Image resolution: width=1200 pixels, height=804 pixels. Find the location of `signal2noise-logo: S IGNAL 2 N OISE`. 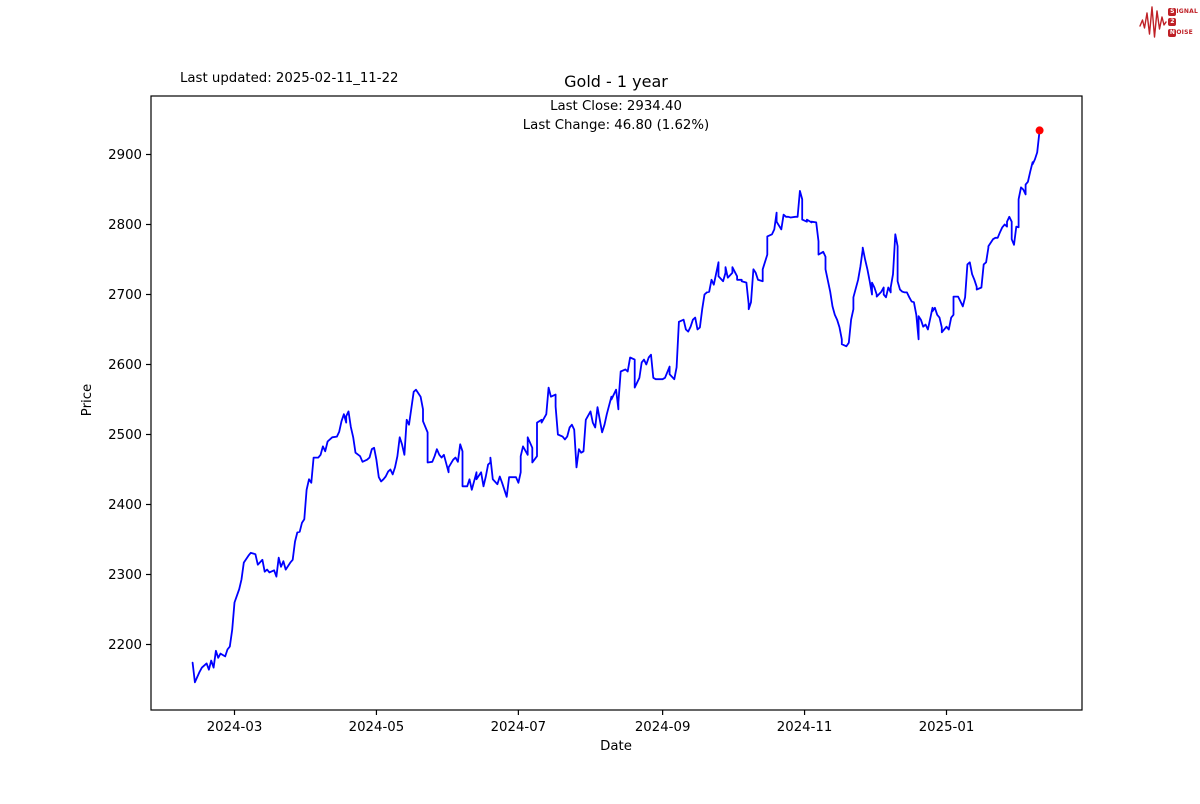

signal2noise-logo: S IGNAL 2 N OISE is located at coordinates (1168, 22).